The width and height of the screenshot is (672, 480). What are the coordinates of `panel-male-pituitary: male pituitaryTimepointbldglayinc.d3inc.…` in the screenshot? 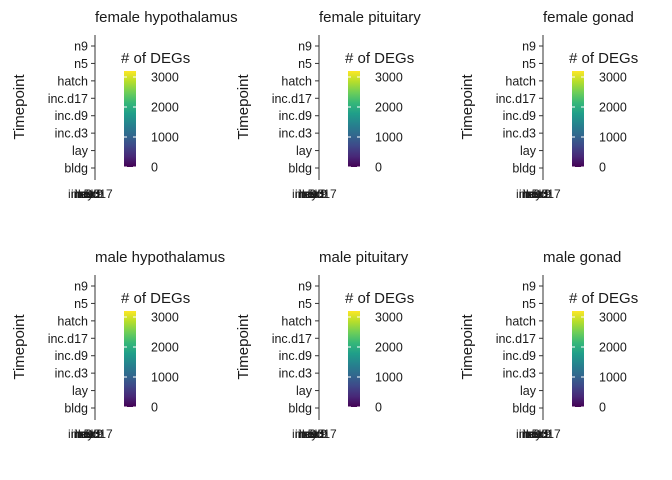 It's located at (324, 345).